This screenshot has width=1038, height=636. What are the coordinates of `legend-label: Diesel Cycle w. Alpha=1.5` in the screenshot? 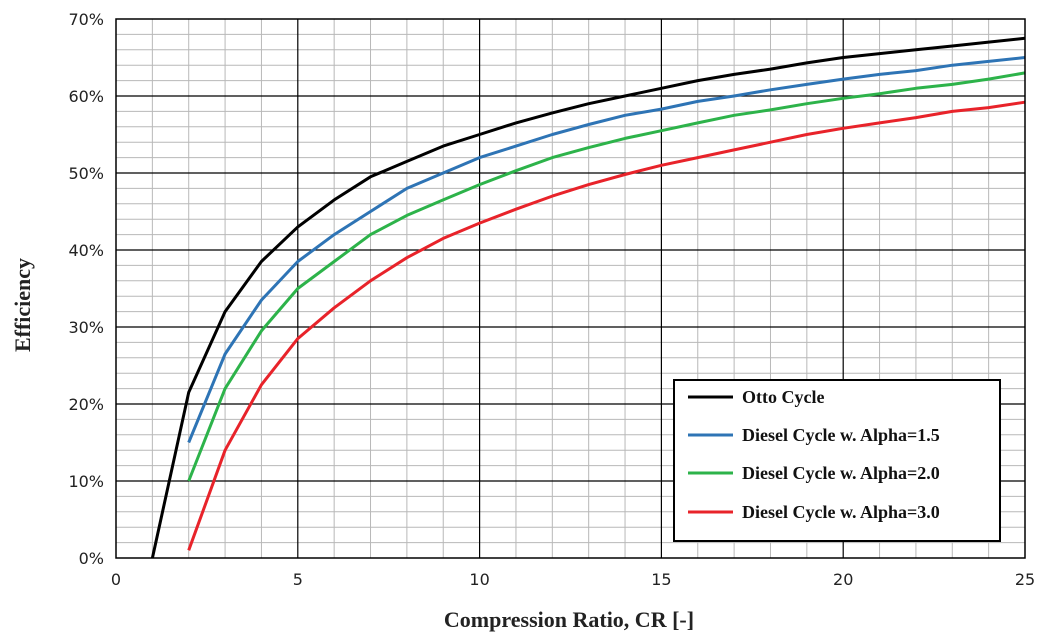 It's located at (841, 435).